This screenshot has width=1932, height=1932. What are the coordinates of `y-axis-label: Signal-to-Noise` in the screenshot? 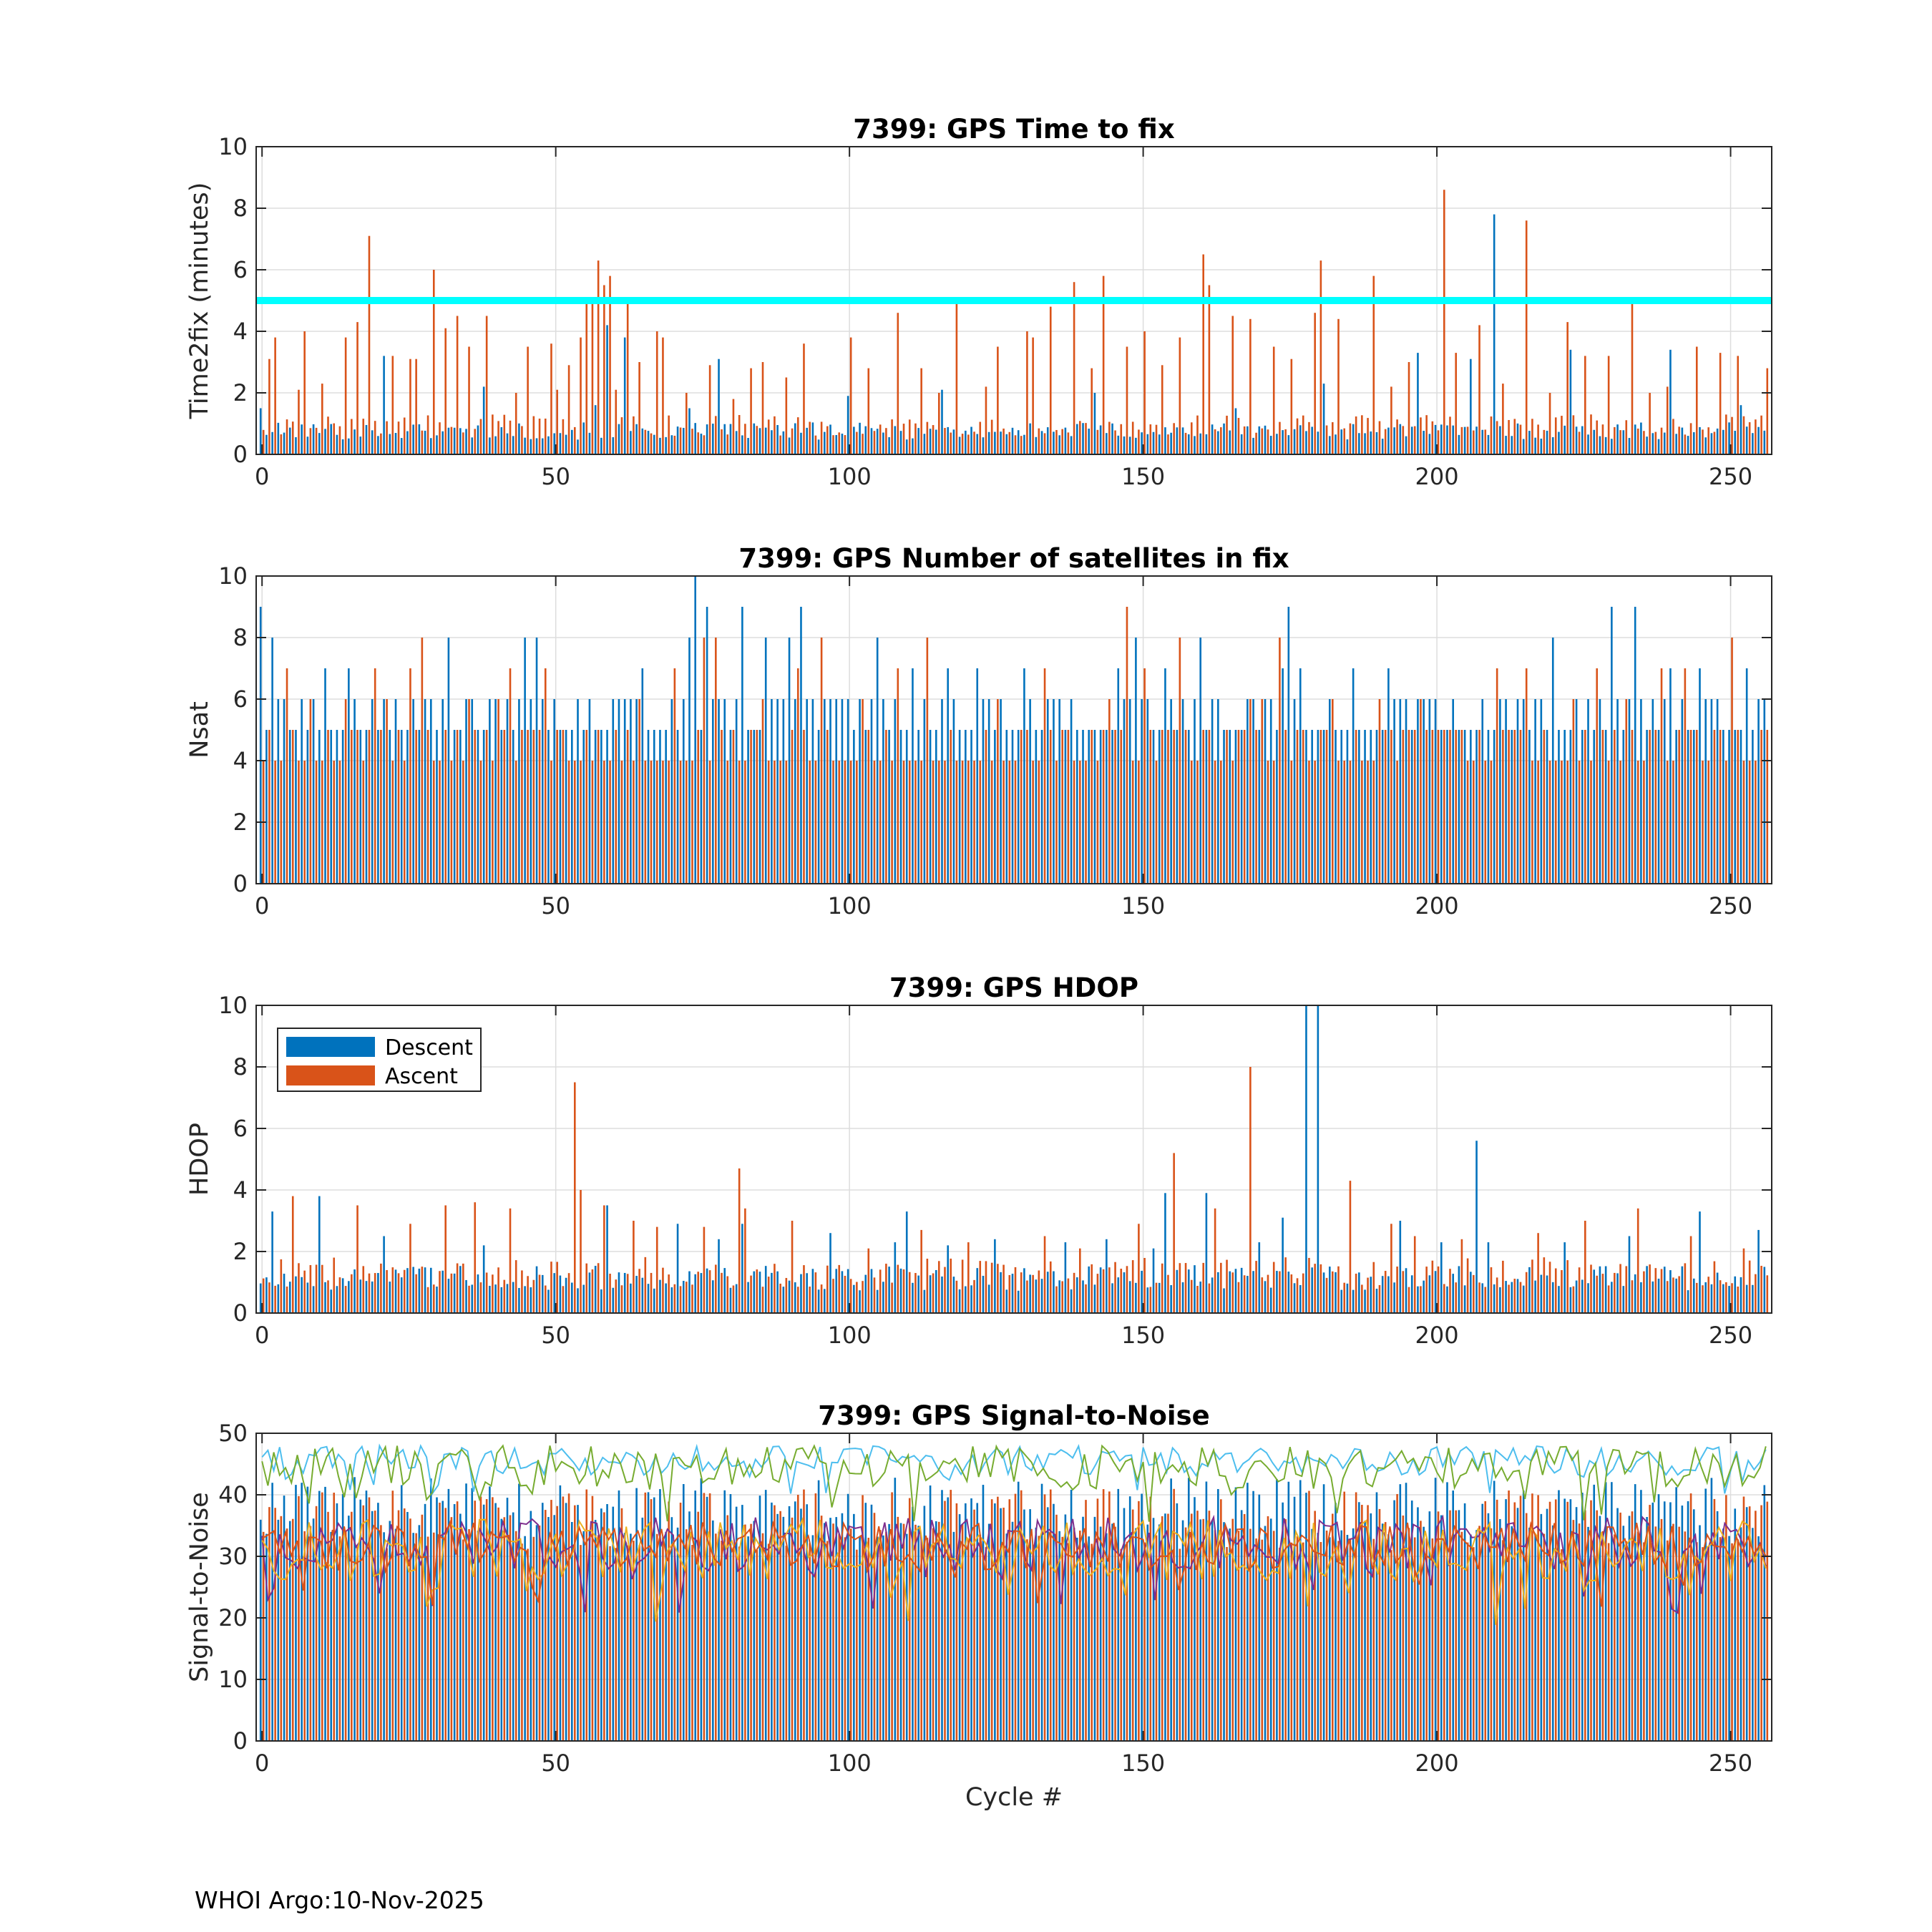 It's located at (199, 1587).